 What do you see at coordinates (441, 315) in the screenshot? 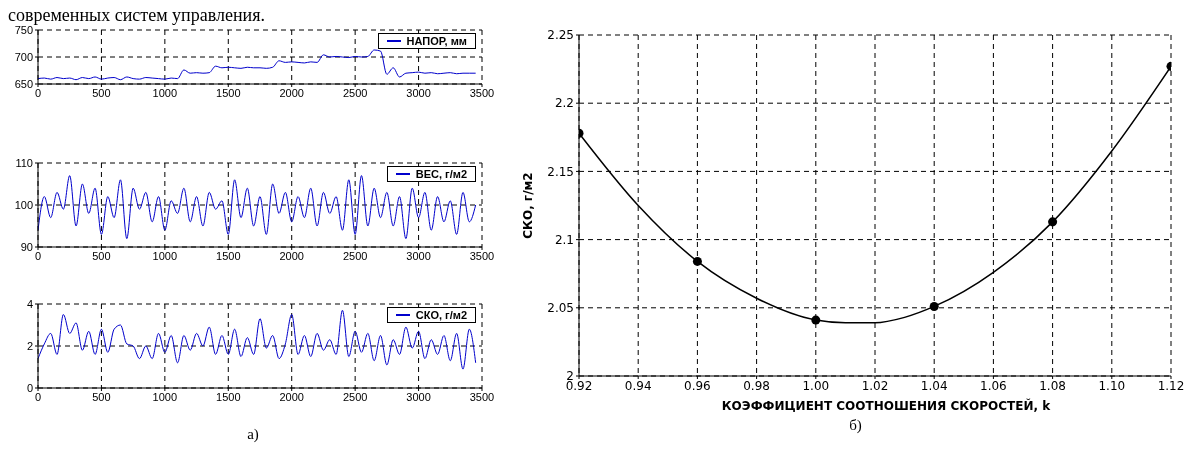
I see `legend-label: СКО, г/м2` at bounding box center [441, 315].